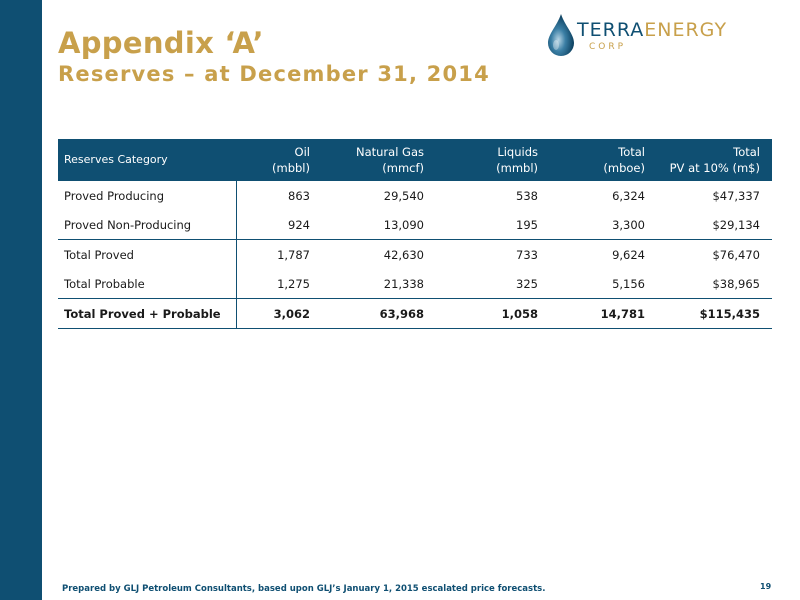  What do you see at coordinates (714, 284) in the screenshot?
I see `cell-pv10: $38,965` at bounding box center [714, 284].